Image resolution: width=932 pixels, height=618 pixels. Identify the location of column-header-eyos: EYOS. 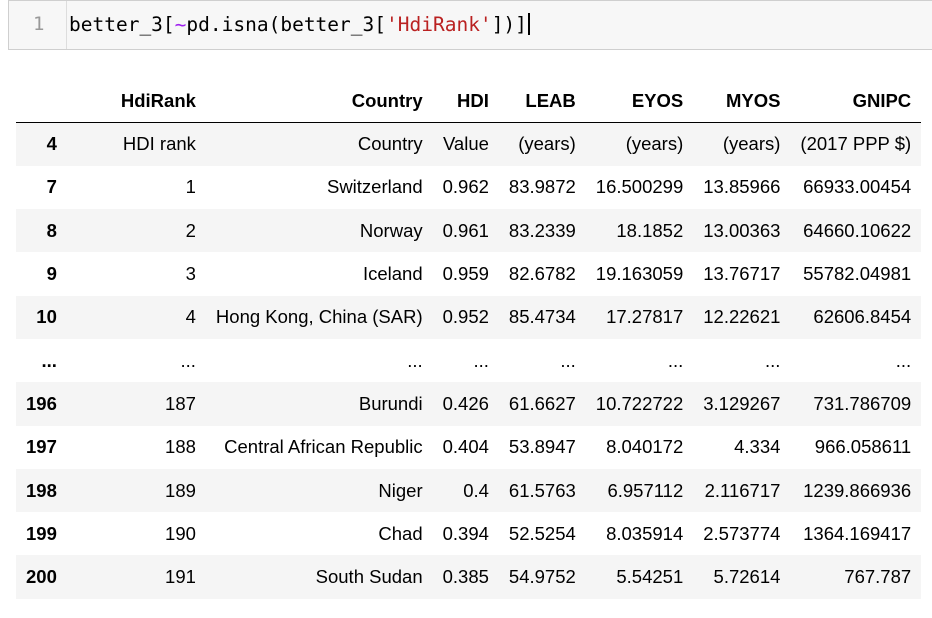
(639, 101).